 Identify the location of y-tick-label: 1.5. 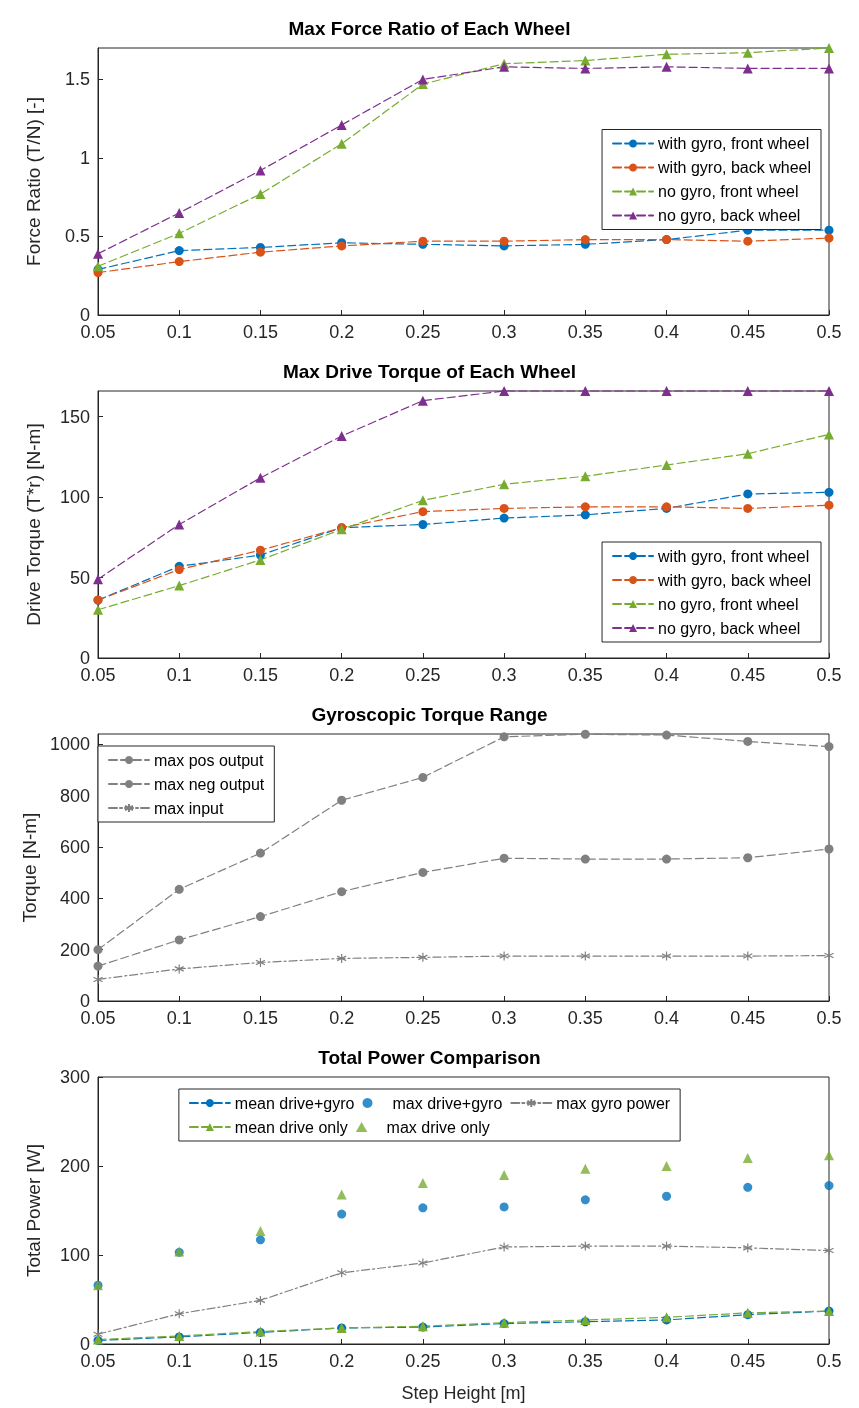
(77, 79).